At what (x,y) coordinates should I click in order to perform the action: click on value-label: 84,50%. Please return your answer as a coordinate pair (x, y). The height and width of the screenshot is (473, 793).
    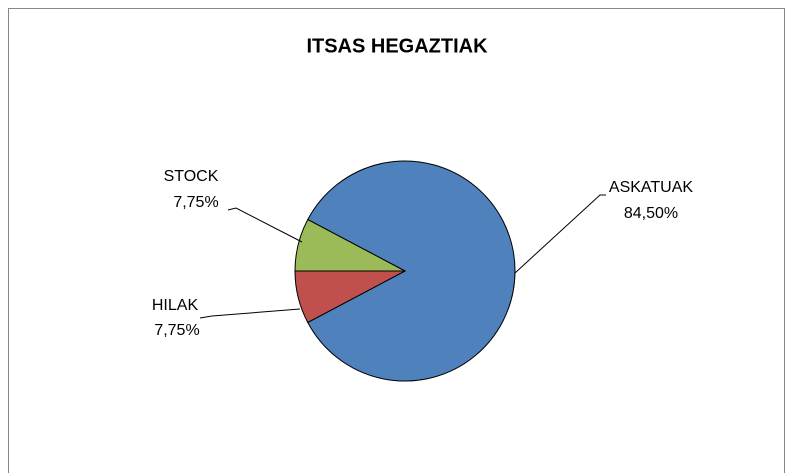
    Looking at the image, I should click on (651, 213).